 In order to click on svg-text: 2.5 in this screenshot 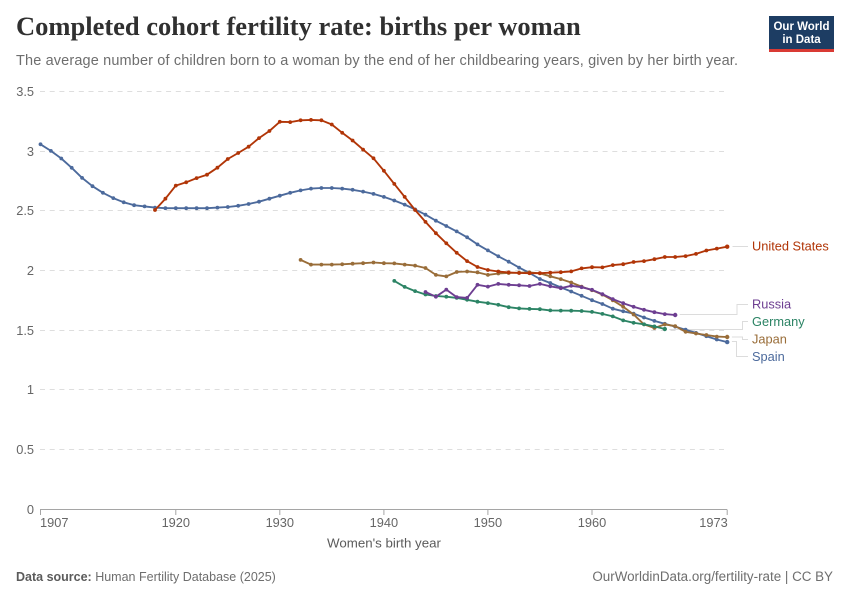, I will do `click(25, 210)`.